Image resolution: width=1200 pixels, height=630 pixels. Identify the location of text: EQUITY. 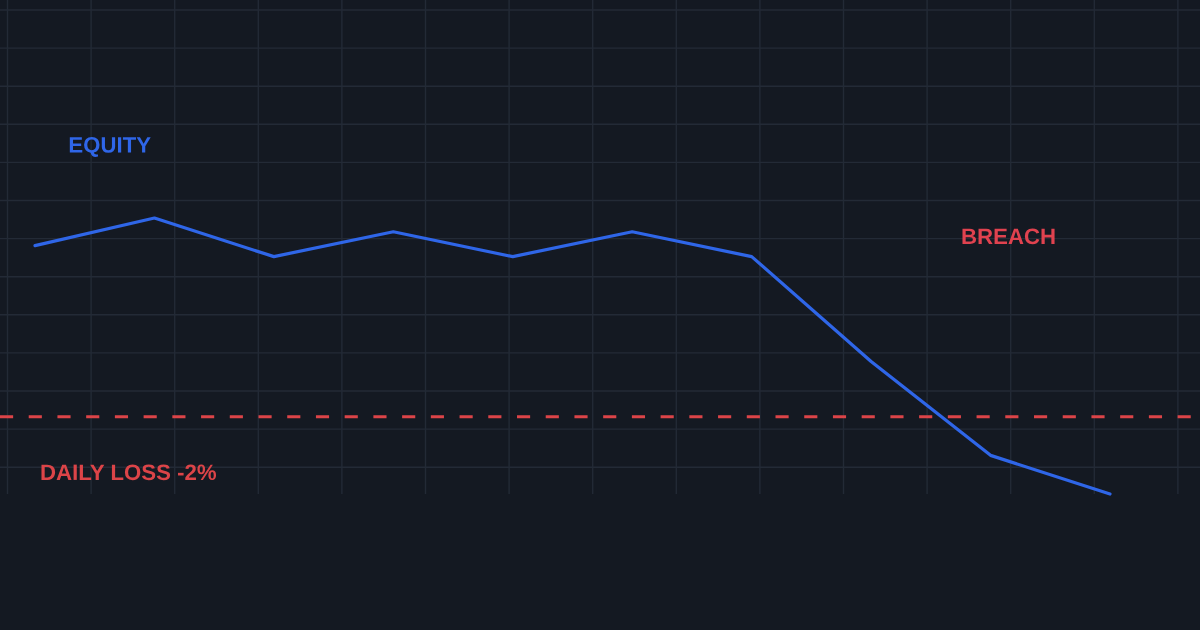
(110, 147).